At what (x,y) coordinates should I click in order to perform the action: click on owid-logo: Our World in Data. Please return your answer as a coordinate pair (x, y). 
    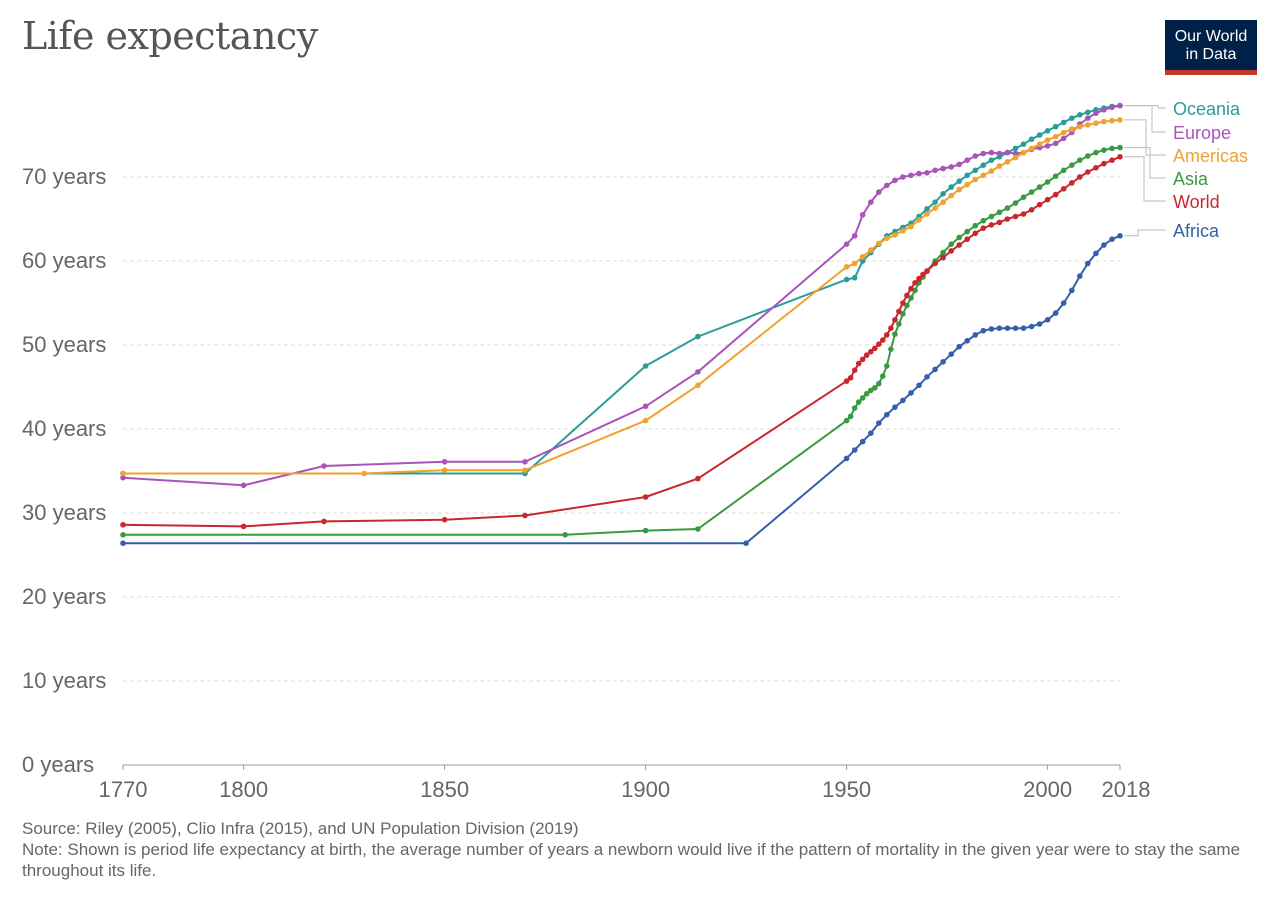
    Looking at the image, I should click on (1211, 47).